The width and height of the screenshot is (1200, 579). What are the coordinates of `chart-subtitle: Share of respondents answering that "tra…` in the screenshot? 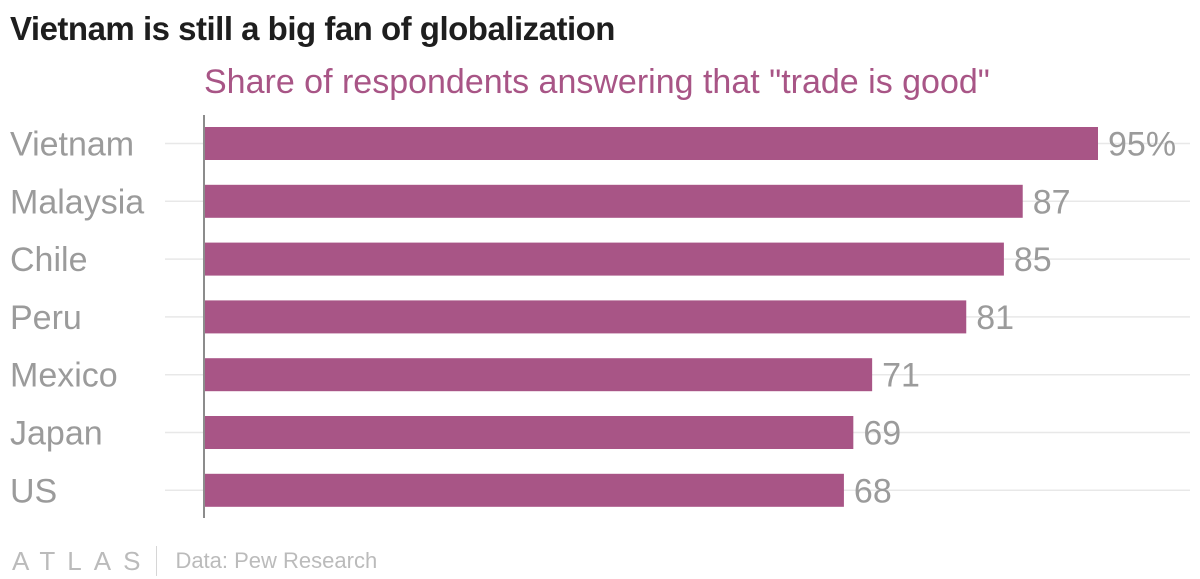 It's located at (597, 82).